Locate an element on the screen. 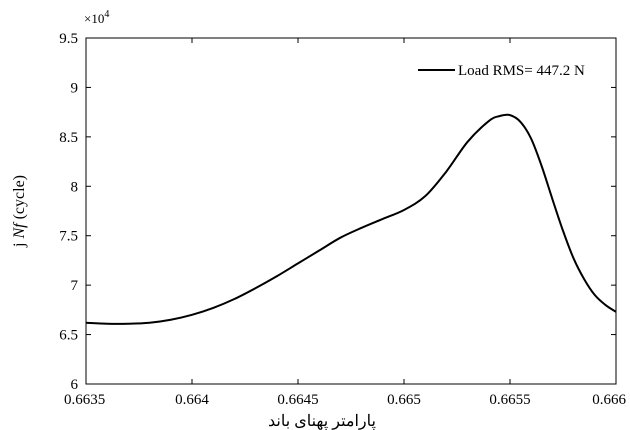 The image size is (630, 430). x-axis-label: پارامتر پهنای باند is located at coordinates (322, 421).